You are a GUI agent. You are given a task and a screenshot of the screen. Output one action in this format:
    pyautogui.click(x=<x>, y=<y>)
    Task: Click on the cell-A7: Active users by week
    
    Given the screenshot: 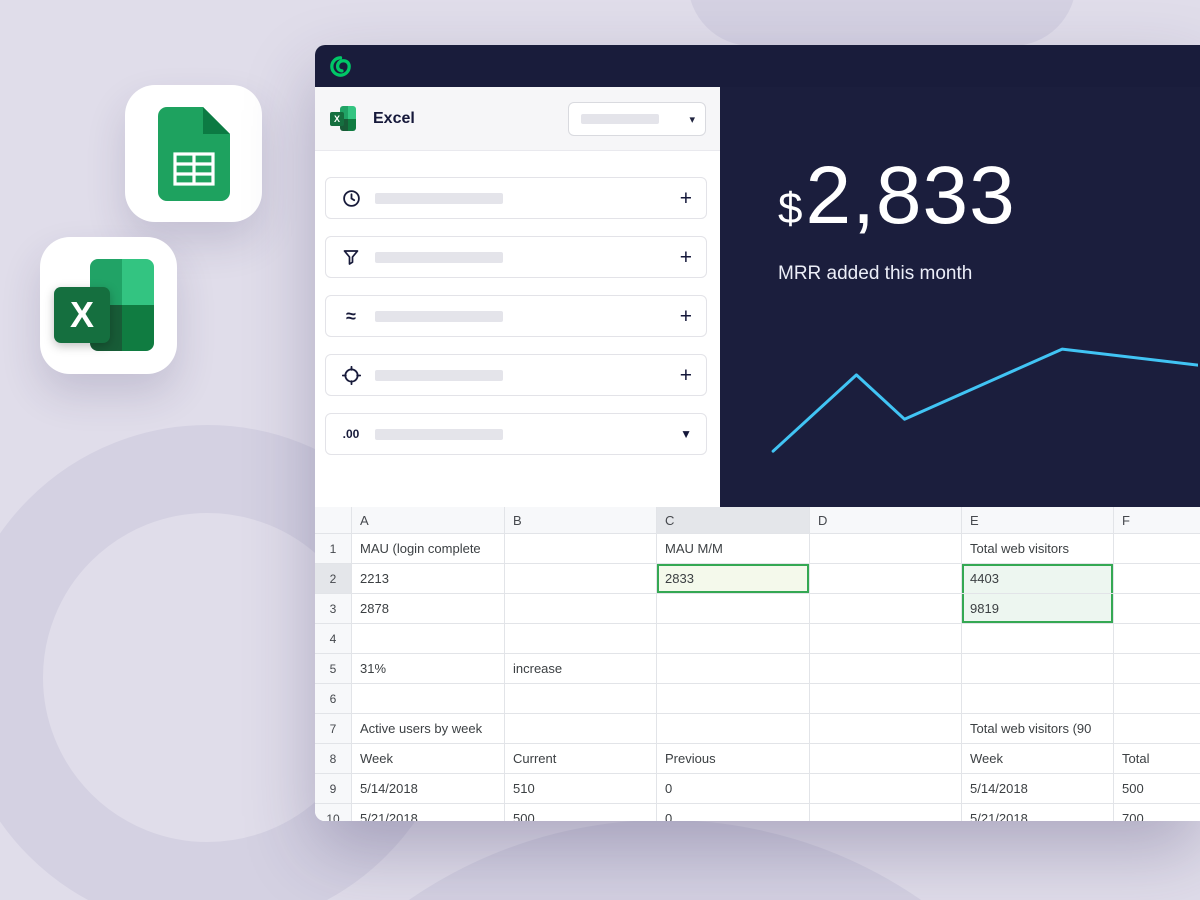 What is the action you would take?
    pyautogui.click(x=428, y=729)
    